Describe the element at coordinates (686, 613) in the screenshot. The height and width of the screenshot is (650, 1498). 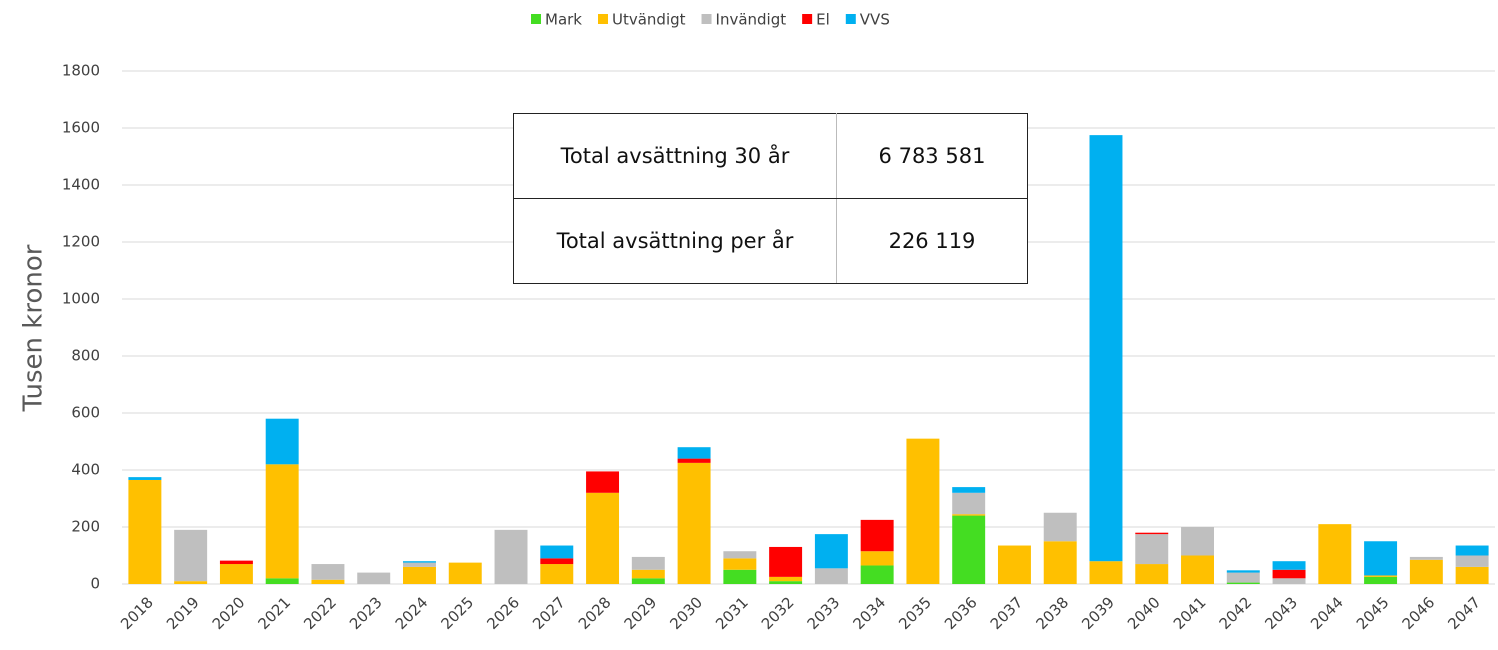
I see `x-tick-label: 2030` at that location.